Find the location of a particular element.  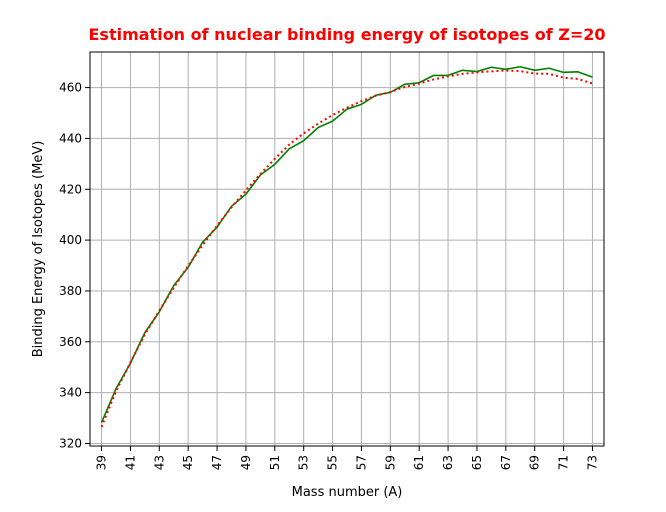

x-tick-label: 53 is located at coordinates (304, 462).